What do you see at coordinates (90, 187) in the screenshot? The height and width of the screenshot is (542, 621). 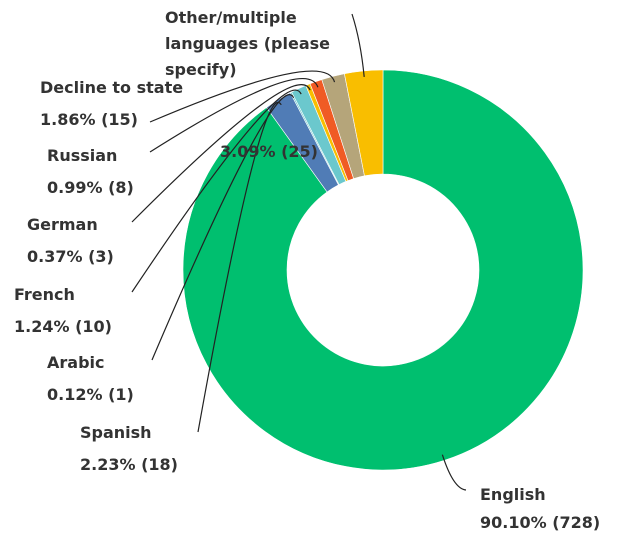 I see `value-label: 0.99% (8)` at bounding box center [90, 187].